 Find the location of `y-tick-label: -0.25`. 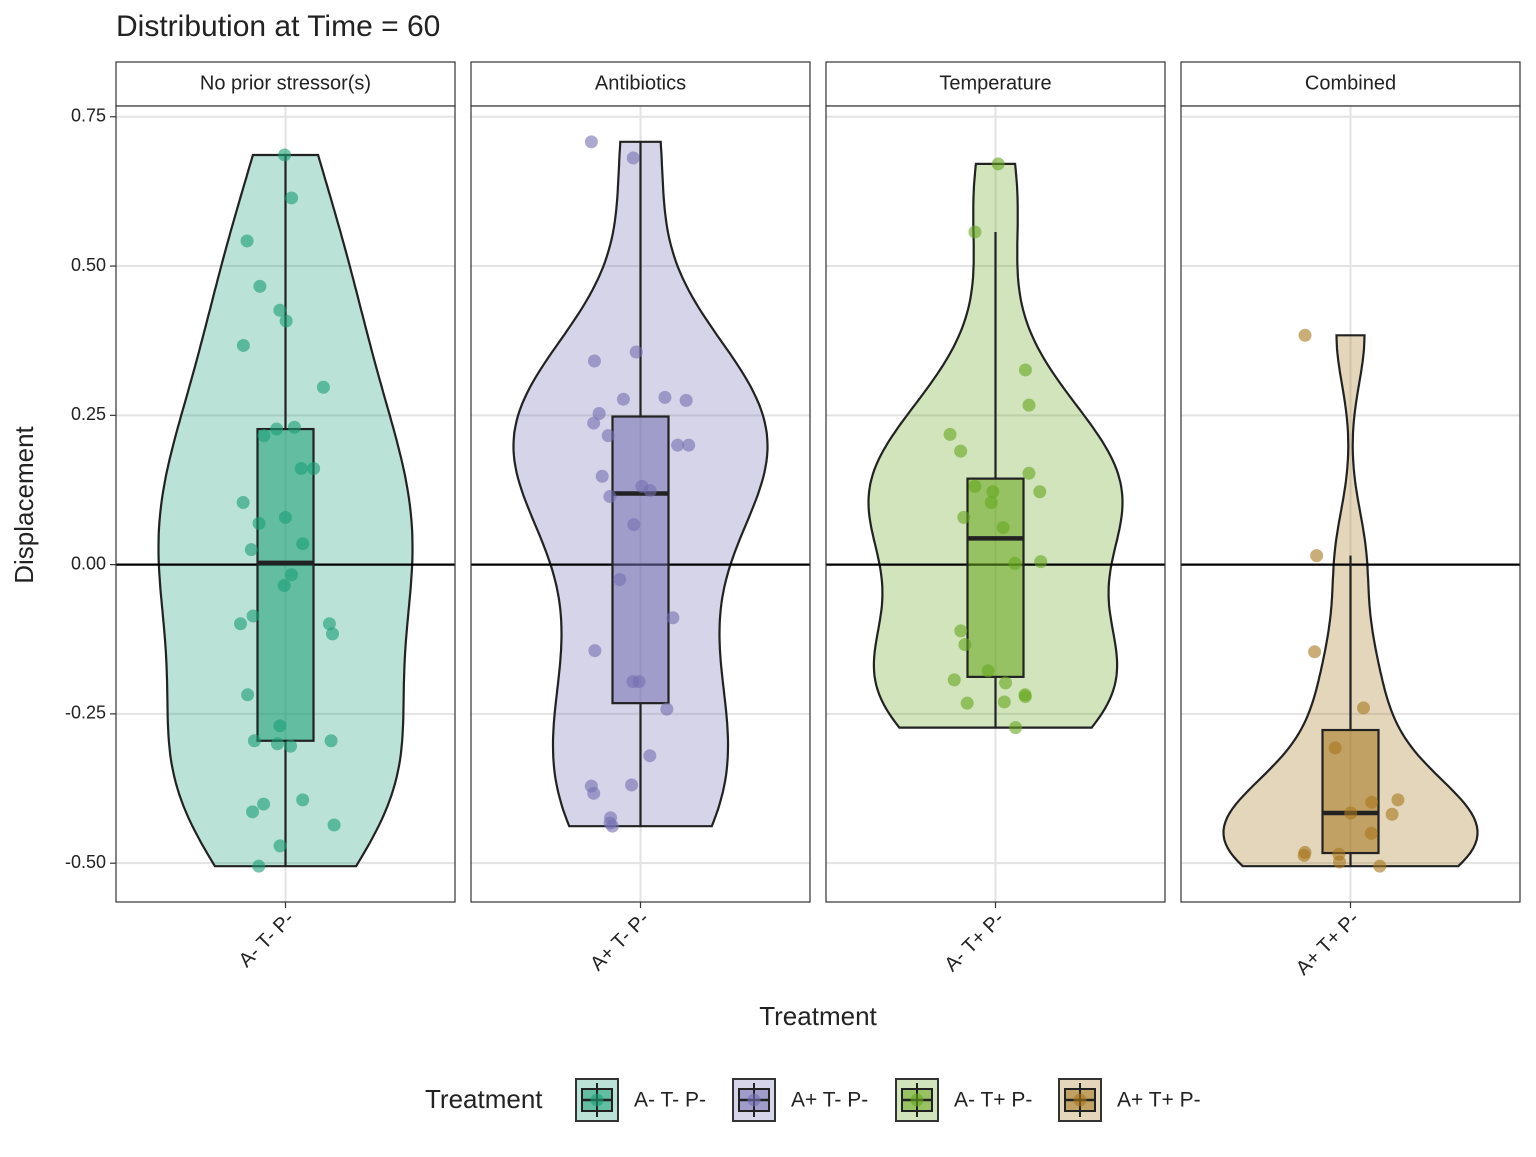

y-tick-label: -0.25 is located at coordinates (85, 713).